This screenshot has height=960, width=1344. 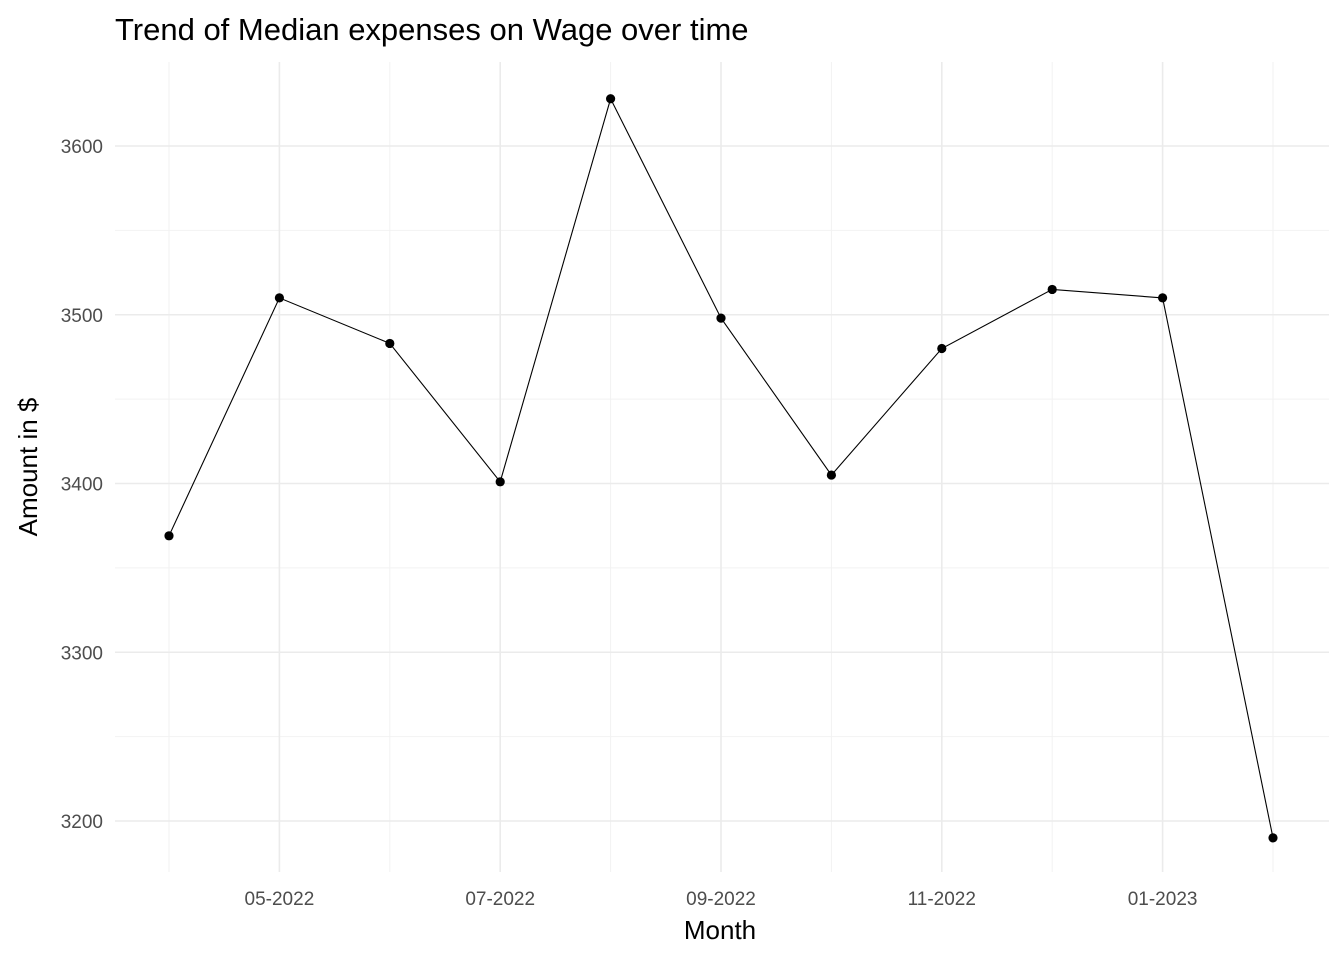 What do you see at coordinates (82, 822) in the screenshot?
I see `y-tick-label: 3200` at bounding box center [82, 822].